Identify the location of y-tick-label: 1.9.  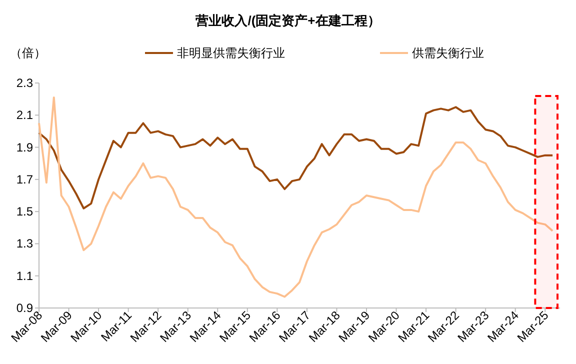
(25, 147).